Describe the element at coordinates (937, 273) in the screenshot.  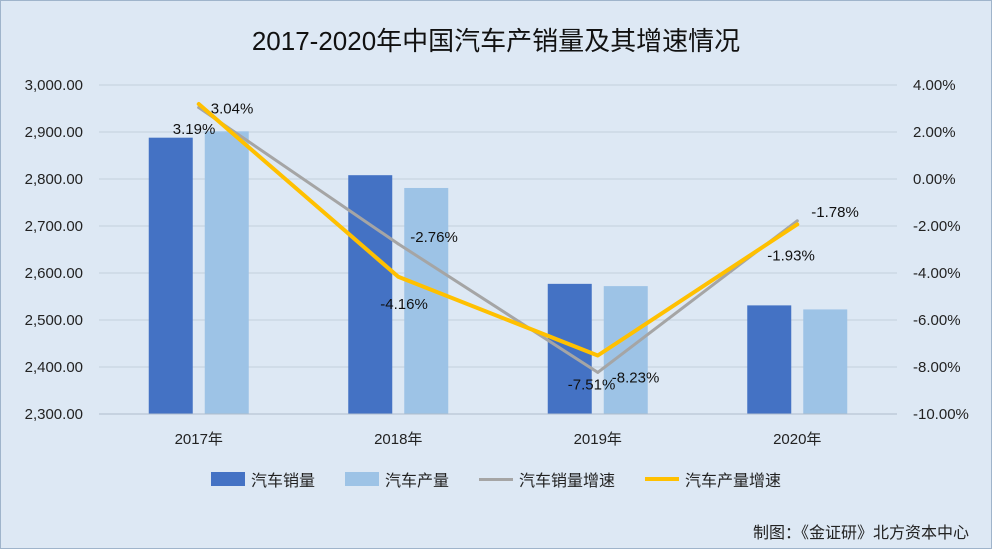
I see `y-right-tick-label: -4.00%` at that location.